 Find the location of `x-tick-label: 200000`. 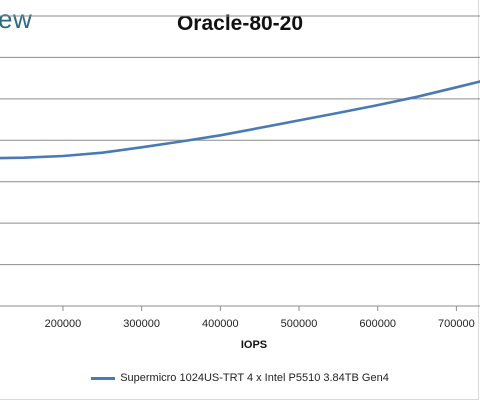

x-tick-label: 200000 is located at coordinates (63, 324).